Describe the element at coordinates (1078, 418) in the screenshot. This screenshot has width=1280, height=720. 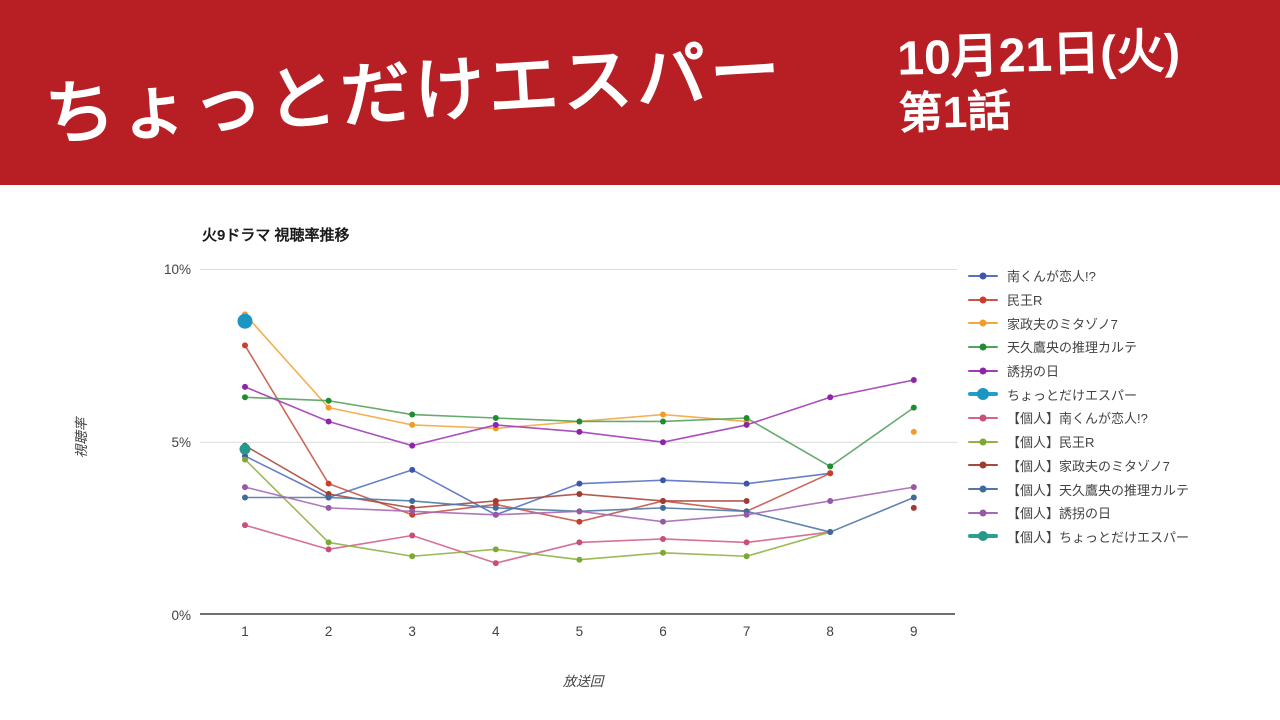
I see `legend-item: 【個人】南くんが恋人!?` at that location.